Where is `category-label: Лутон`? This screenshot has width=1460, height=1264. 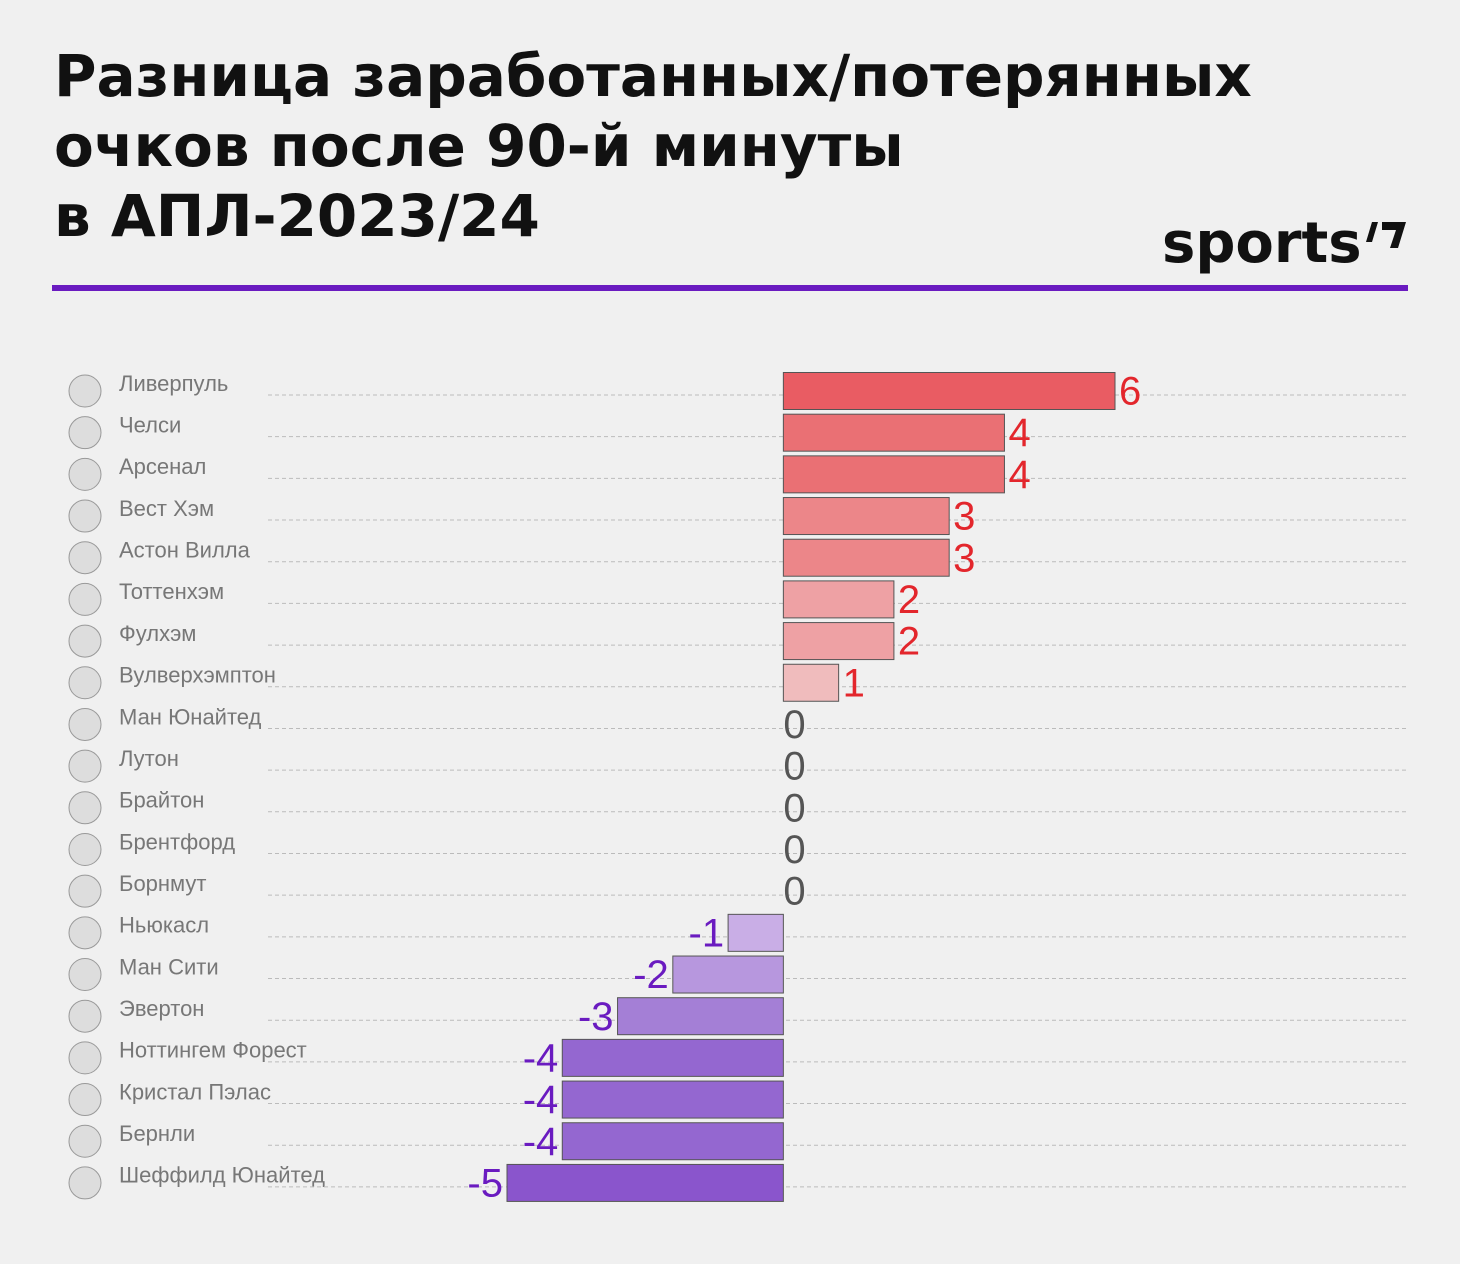
category-label: Лутон is located at coordinates (149, 758).